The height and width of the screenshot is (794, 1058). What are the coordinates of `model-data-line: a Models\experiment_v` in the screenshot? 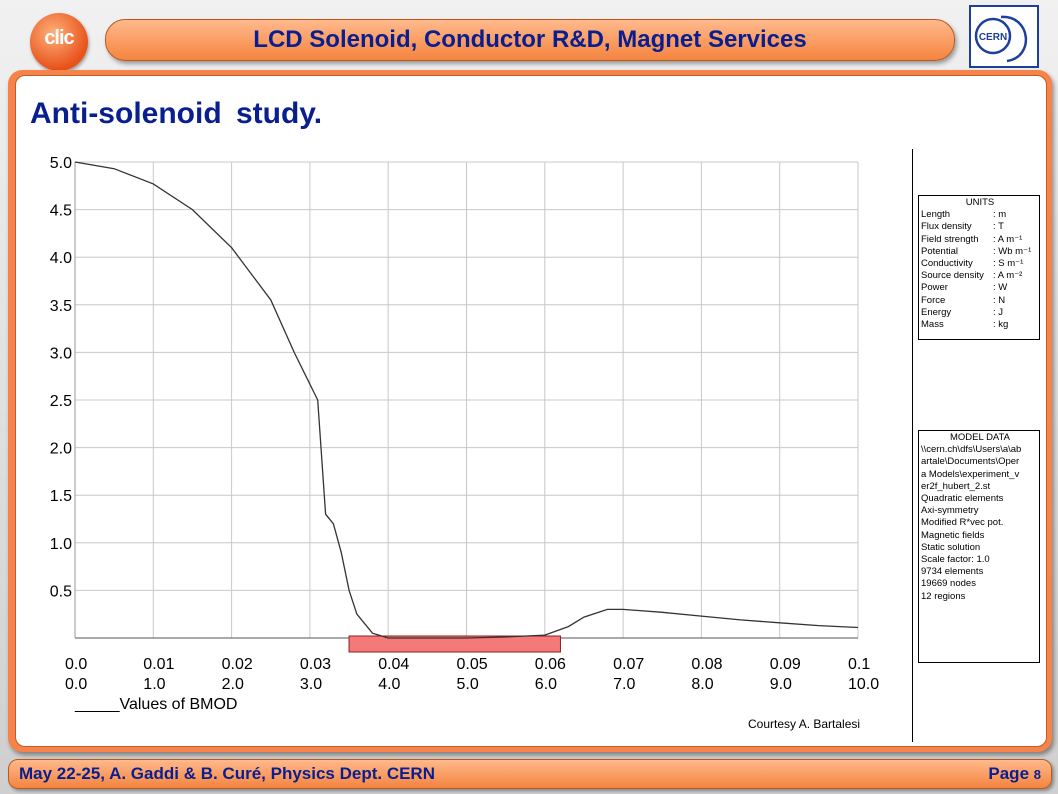 It's located at (970, 474).